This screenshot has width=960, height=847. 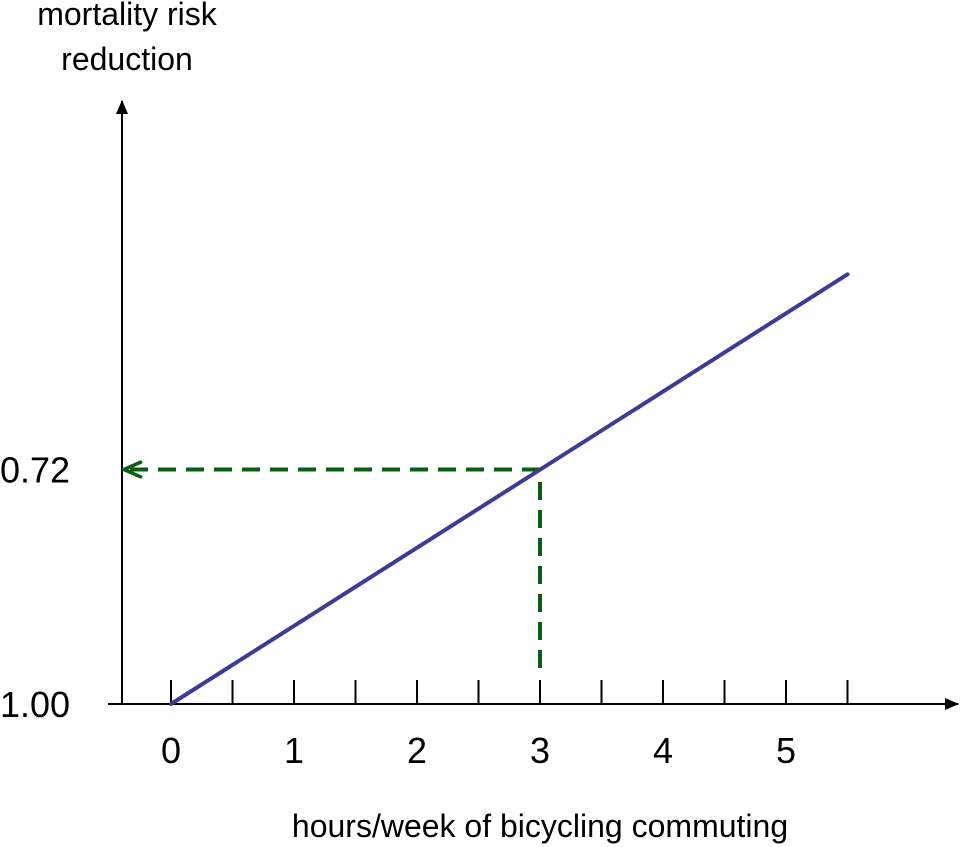 What do you see at coordinates (127, 16) in the screenshot?
I see `y-axis-label-line-1: mortality risk` at bounding box center [127, 16].